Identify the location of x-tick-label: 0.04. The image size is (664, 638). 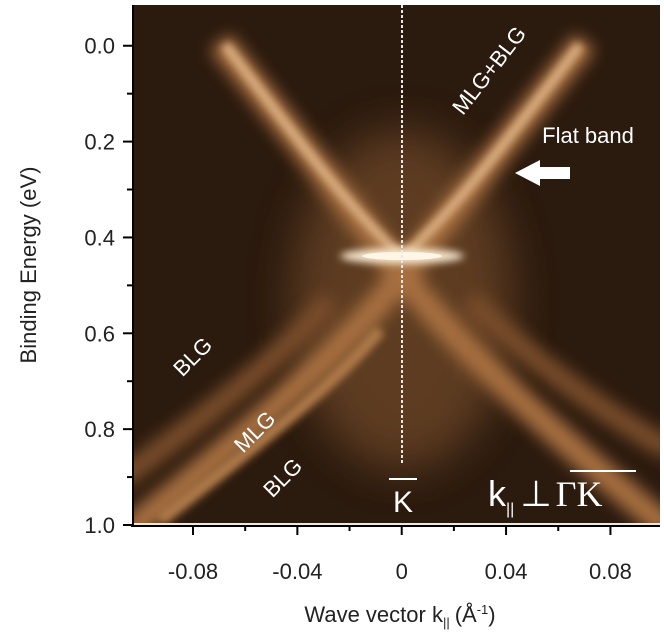
(506, 571).